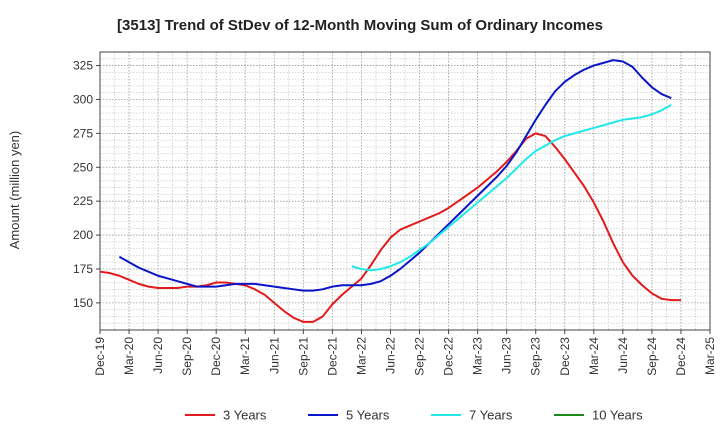 The image size is (720, 440). What do you see at coordinates (681, 356) in the screenshot?
I see `x-tick-label: Dec-24` at bounding box center [681, 356].